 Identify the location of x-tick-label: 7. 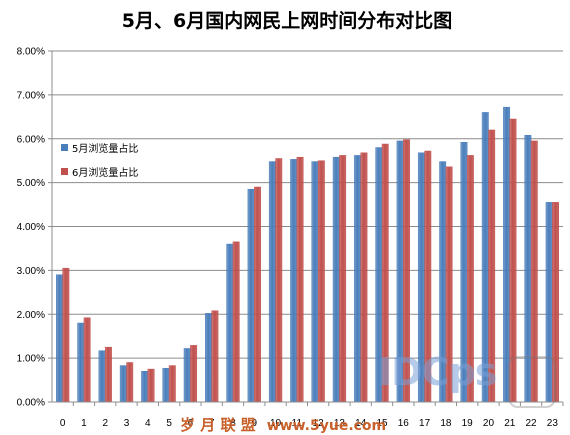
(212, 423).